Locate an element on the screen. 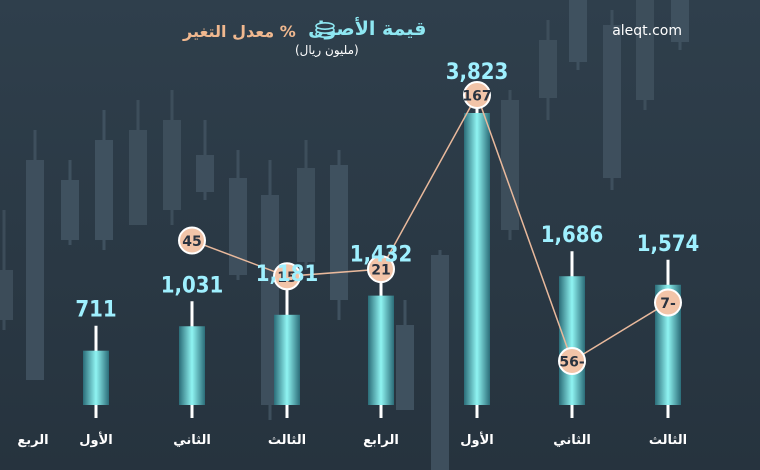 The height and width of the screenshot is (470, 760). legend-assets-label: قيمة الأصول is located at coordinates (367, 28).